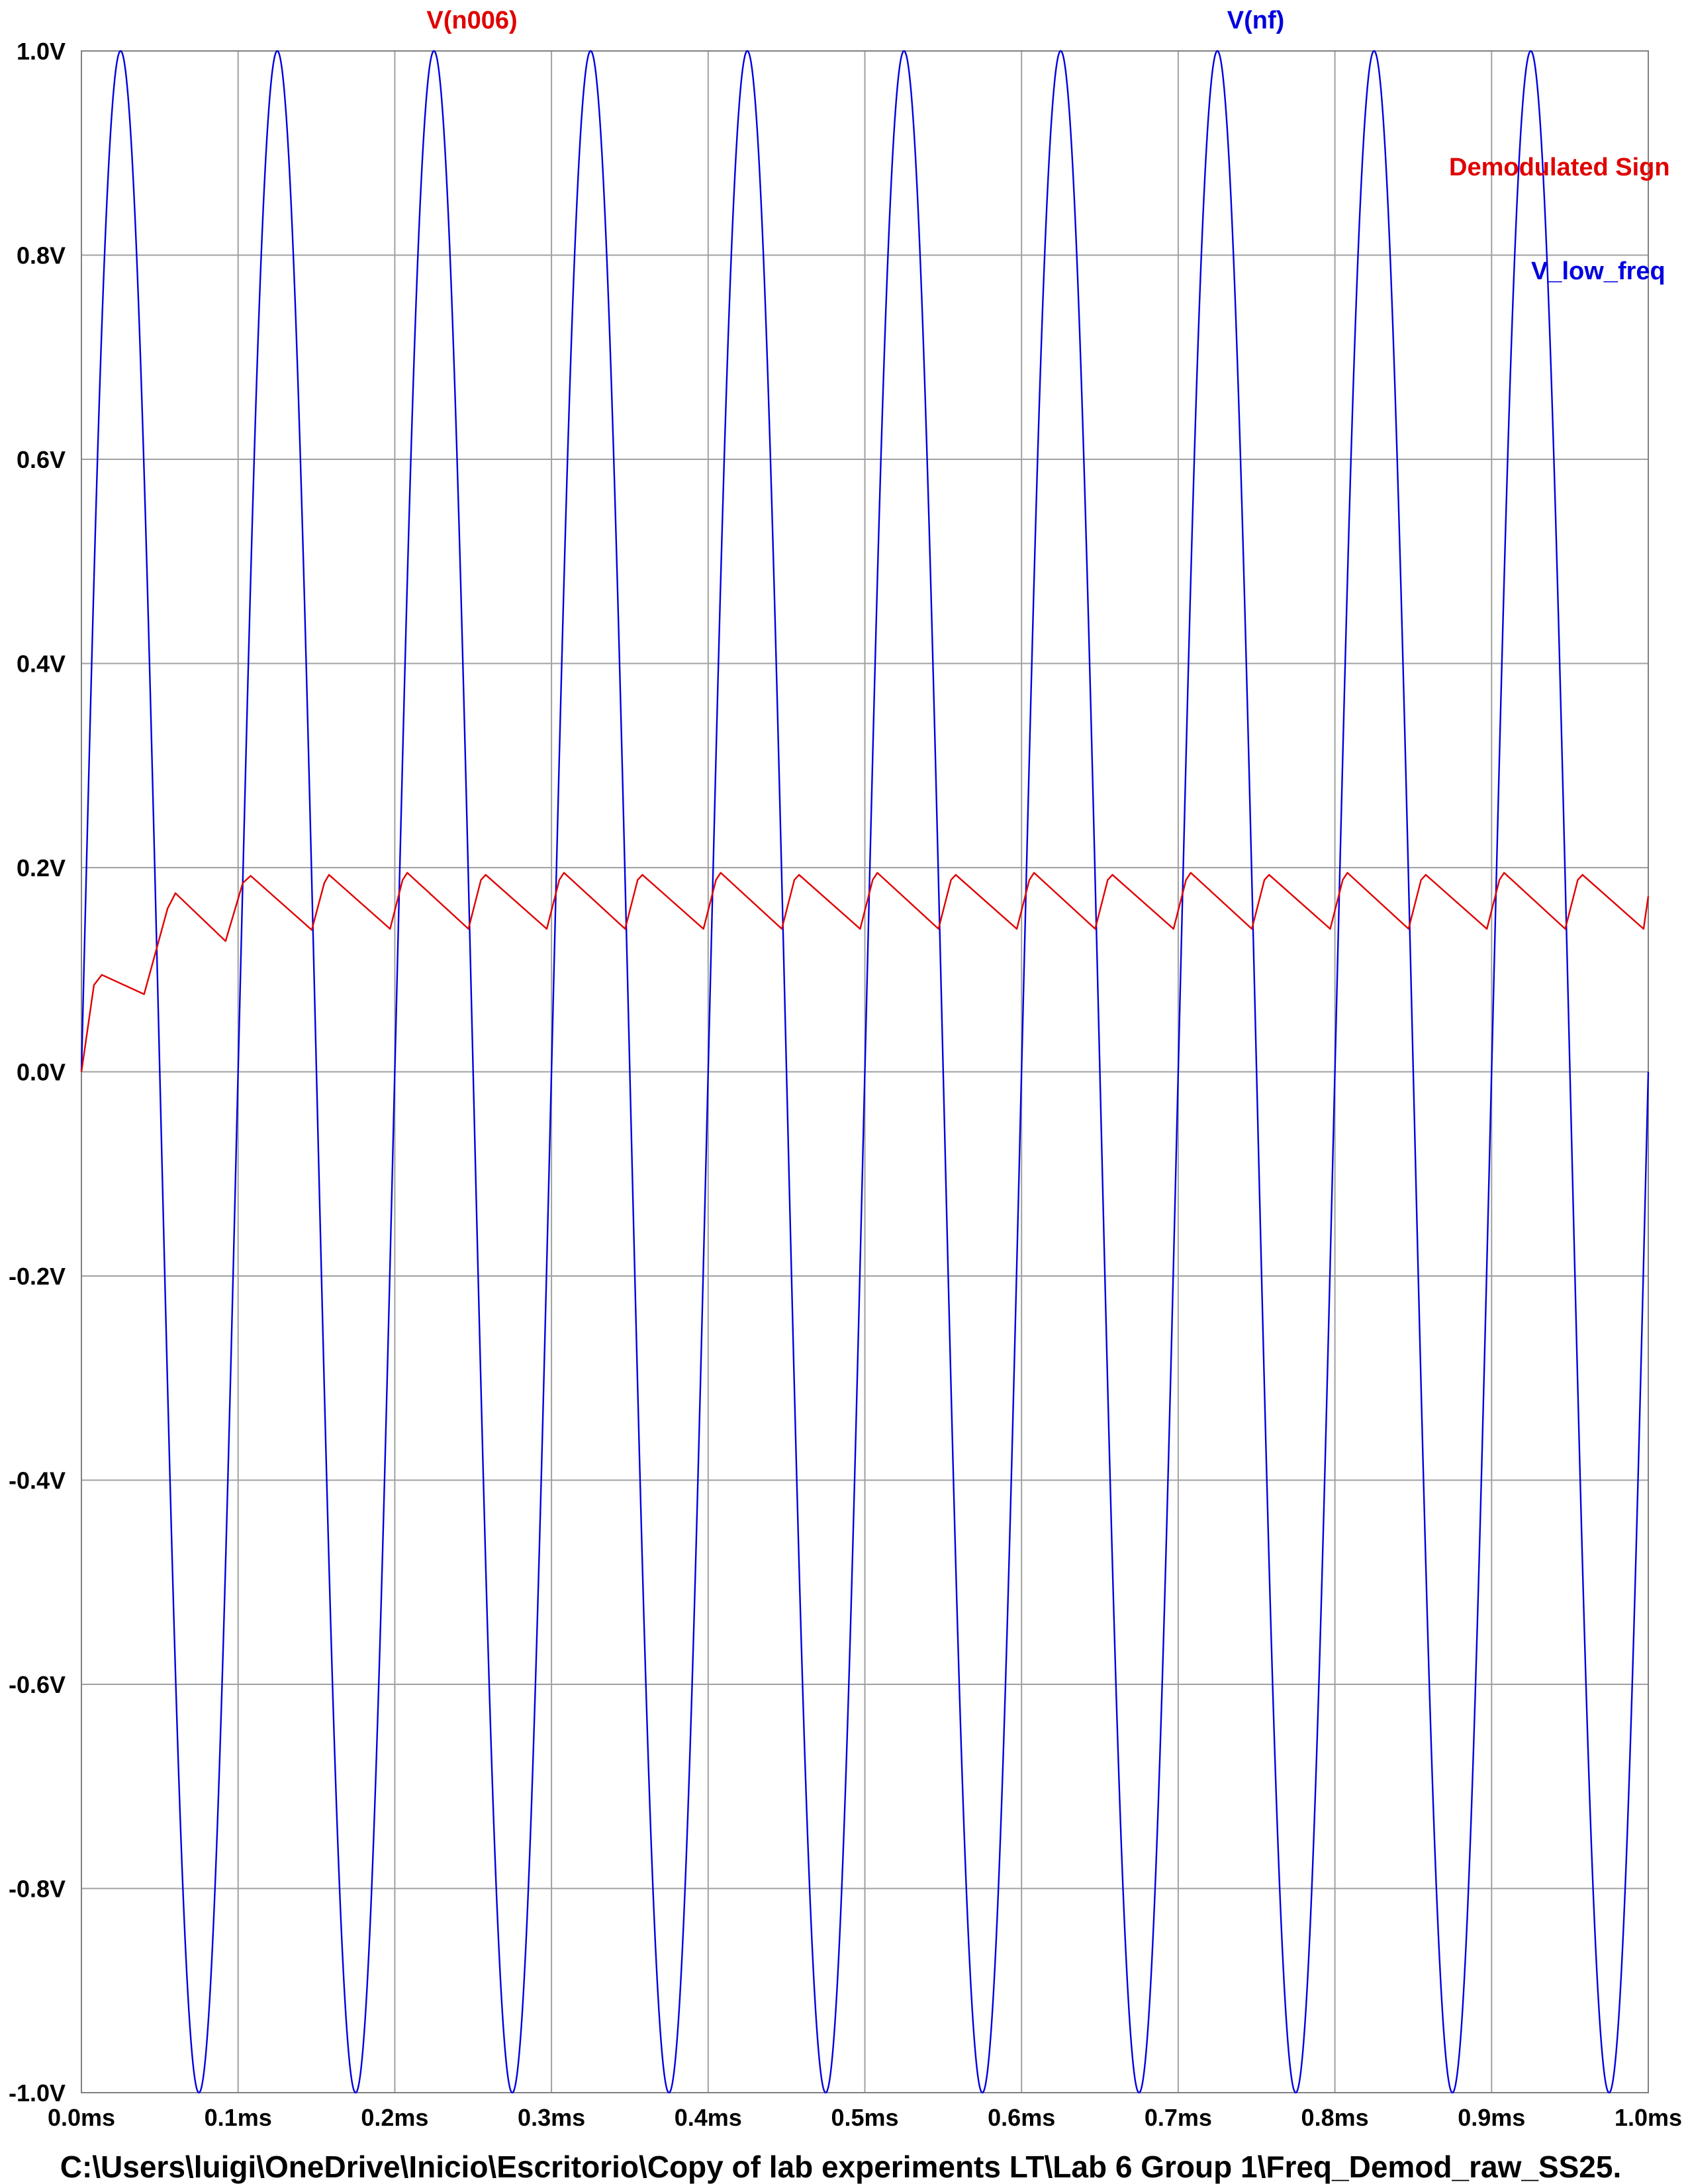 Image resolution: width=1688 pixels, height=2184 pixels. What do you see at coordinates (37, 1684) in the screenshot?
I see `y-tick-label: -0.6V` at bounding box center [37, 1684].